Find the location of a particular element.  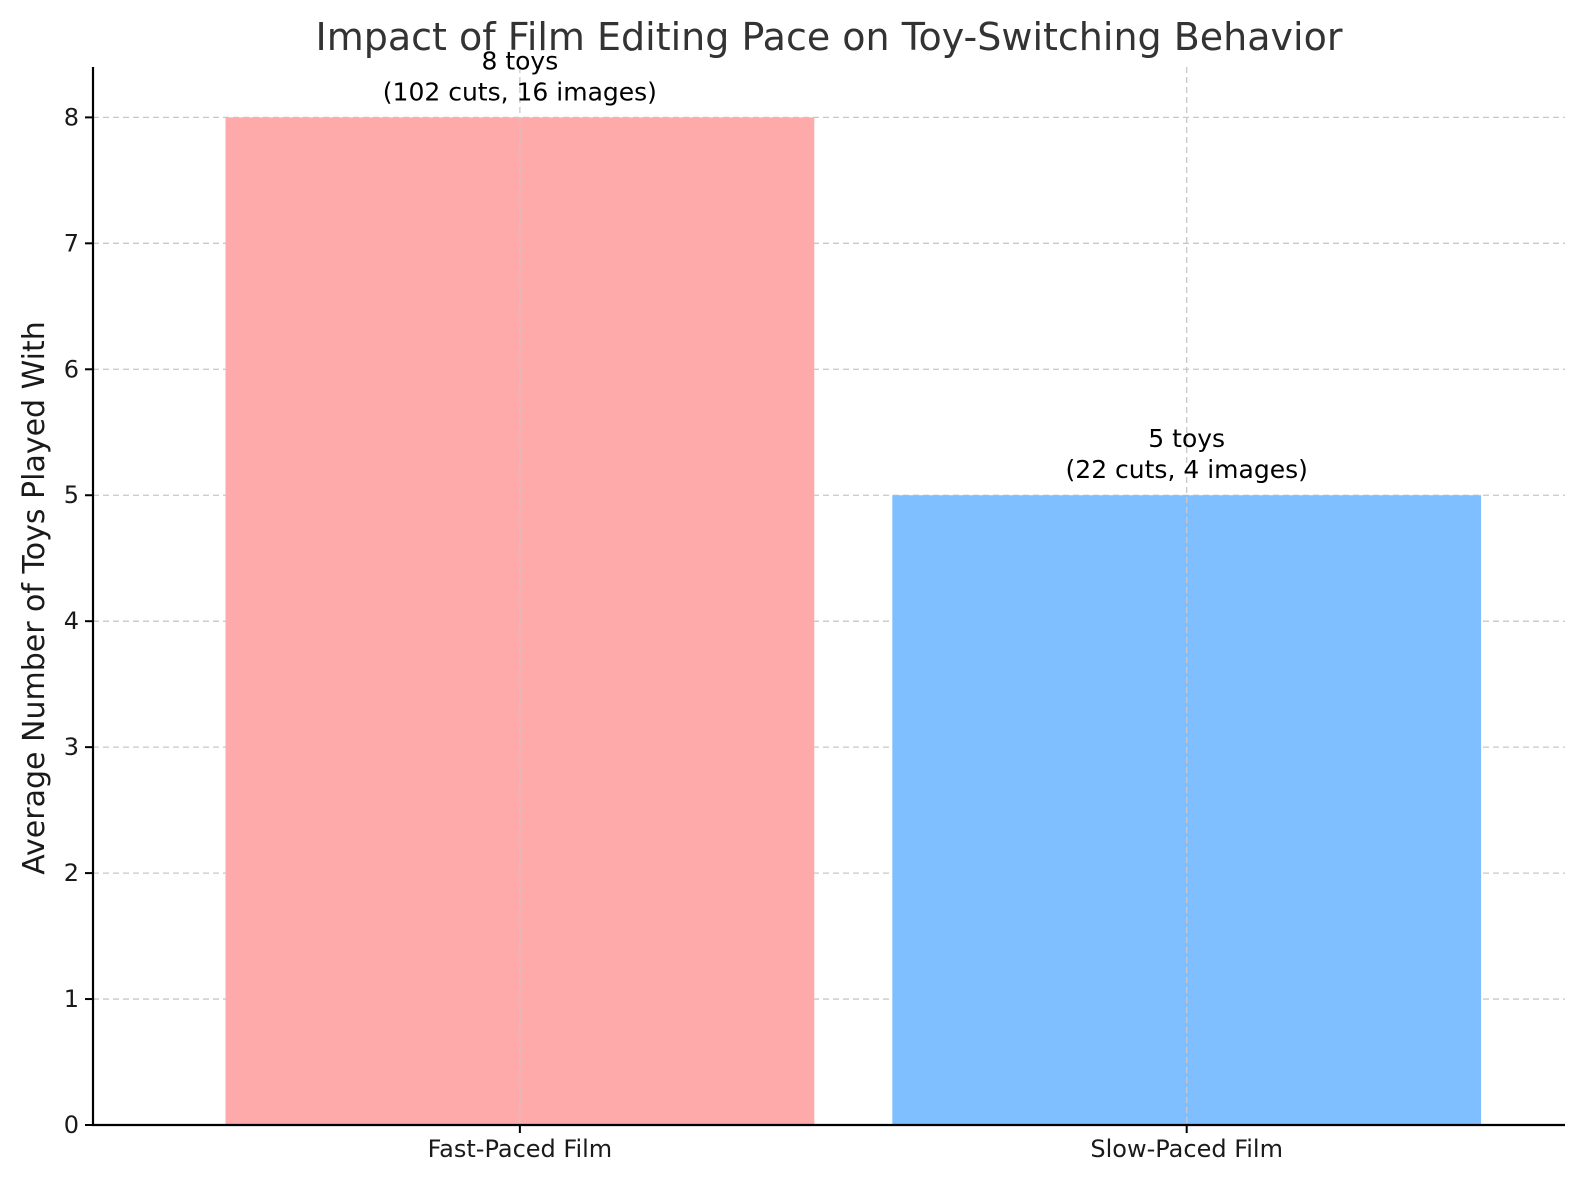

x-tick-label: Fast-Paced Film is located at coordinates (520, 1149).